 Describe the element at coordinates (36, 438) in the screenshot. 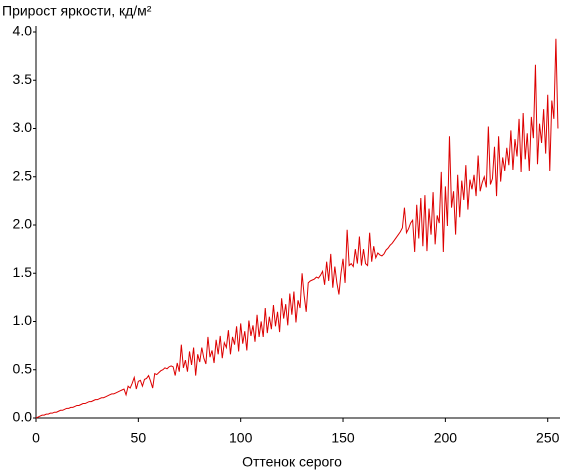

I see `x-tick-label: 0` at that location.